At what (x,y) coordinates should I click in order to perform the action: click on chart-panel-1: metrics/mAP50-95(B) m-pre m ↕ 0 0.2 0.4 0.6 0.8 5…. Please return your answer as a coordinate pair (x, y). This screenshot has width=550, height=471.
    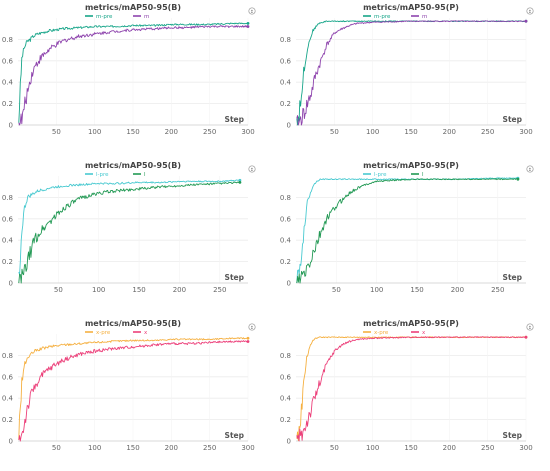
    Looking at the image, I should click on (129, 69).